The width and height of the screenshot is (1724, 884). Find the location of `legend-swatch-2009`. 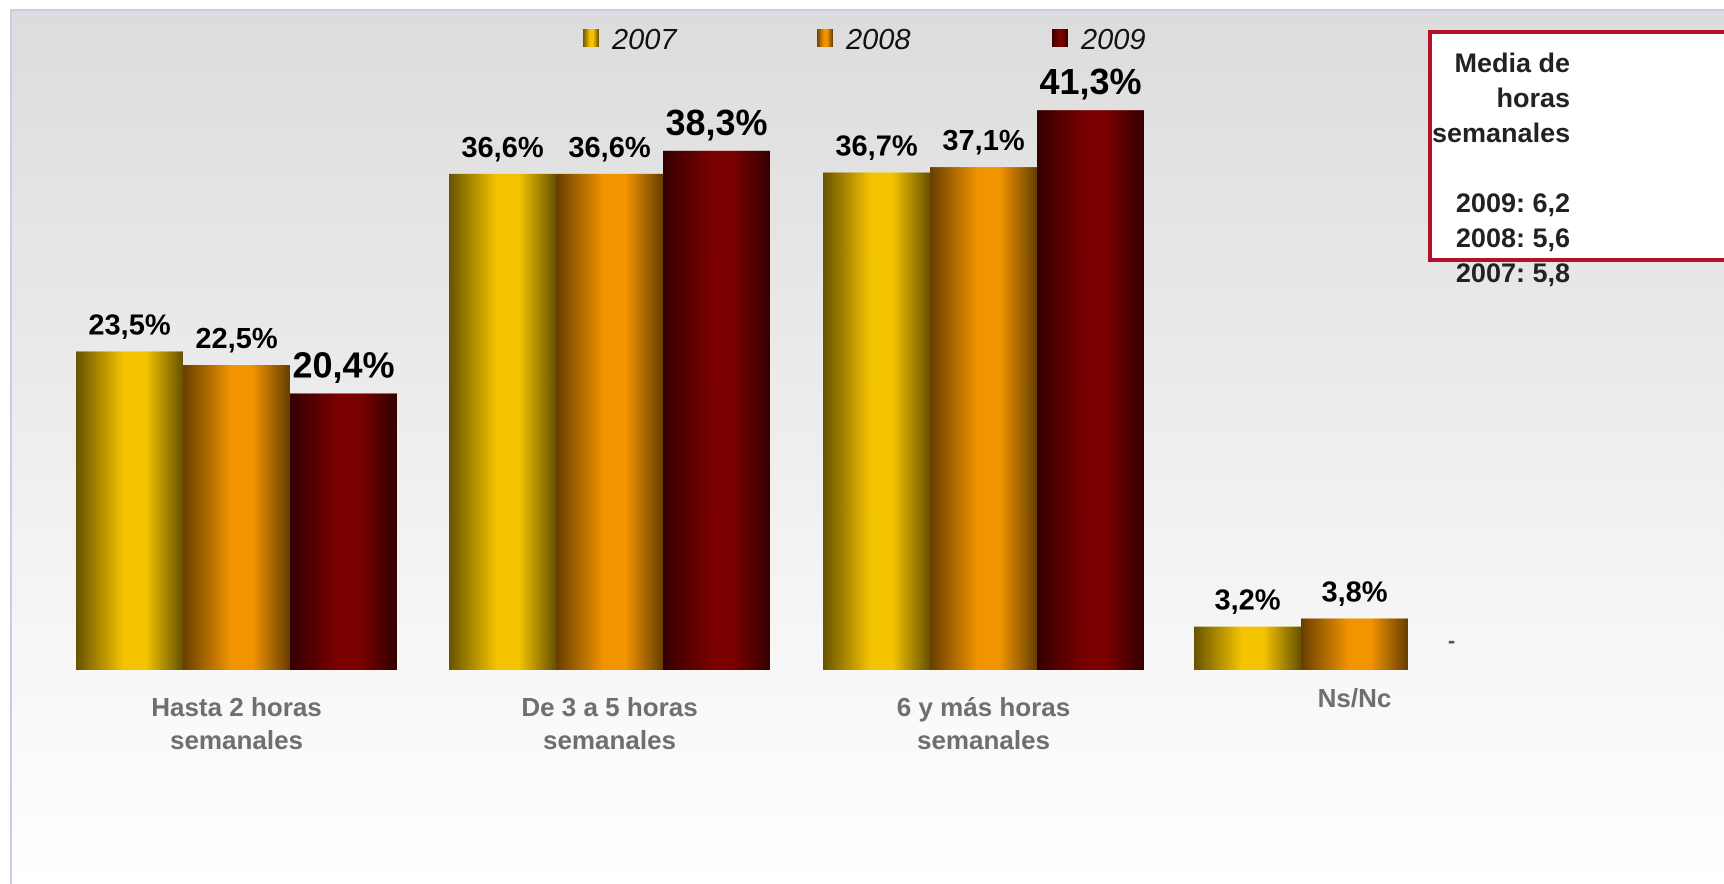

legend-swatch-2009 is located at coordinates (1060, 38).